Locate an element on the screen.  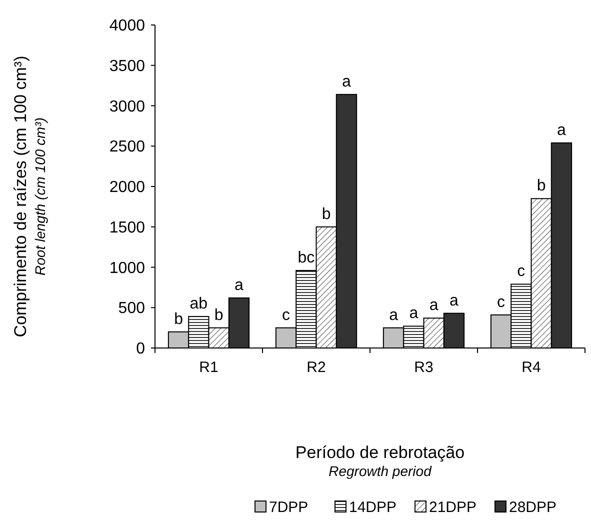
y-tick-label: 1000 is located at coordinates (127, 268).